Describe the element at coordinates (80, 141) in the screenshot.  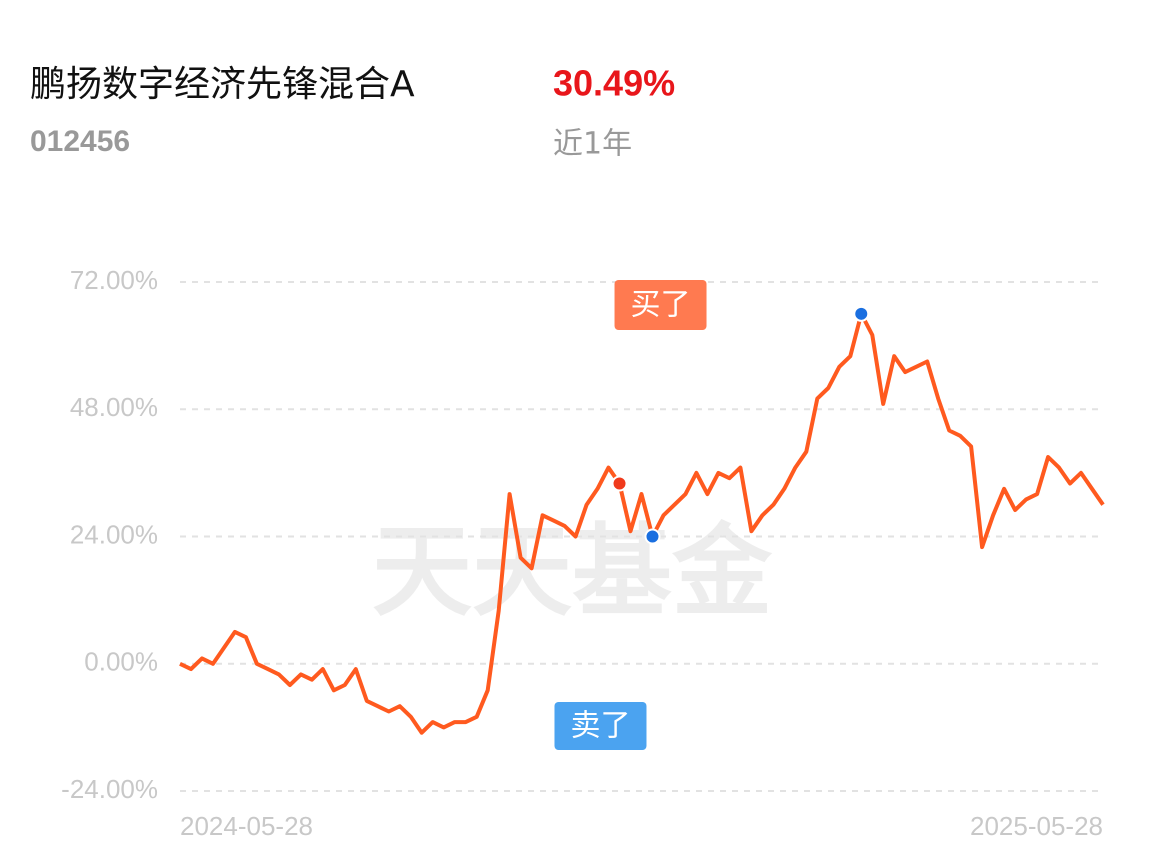
I see `fund-code: 012456` at that location.